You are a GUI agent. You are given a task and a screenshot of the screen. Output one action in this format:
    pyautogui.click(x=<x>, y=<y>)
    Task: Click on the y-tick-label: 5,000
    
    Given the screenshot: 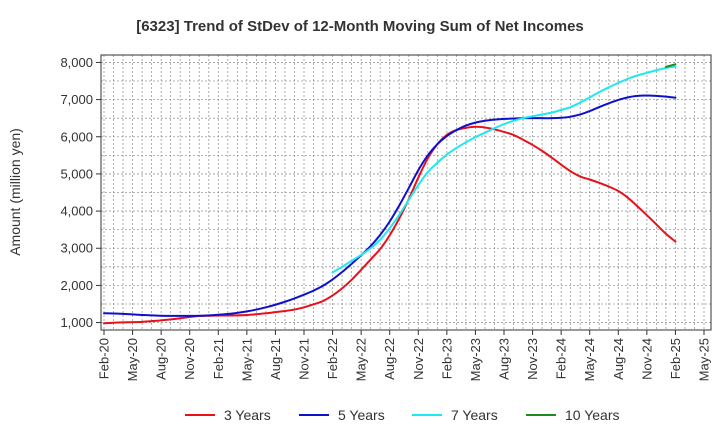 What is the action you would take?
    pyautogui.click(x=76, y=173)
    